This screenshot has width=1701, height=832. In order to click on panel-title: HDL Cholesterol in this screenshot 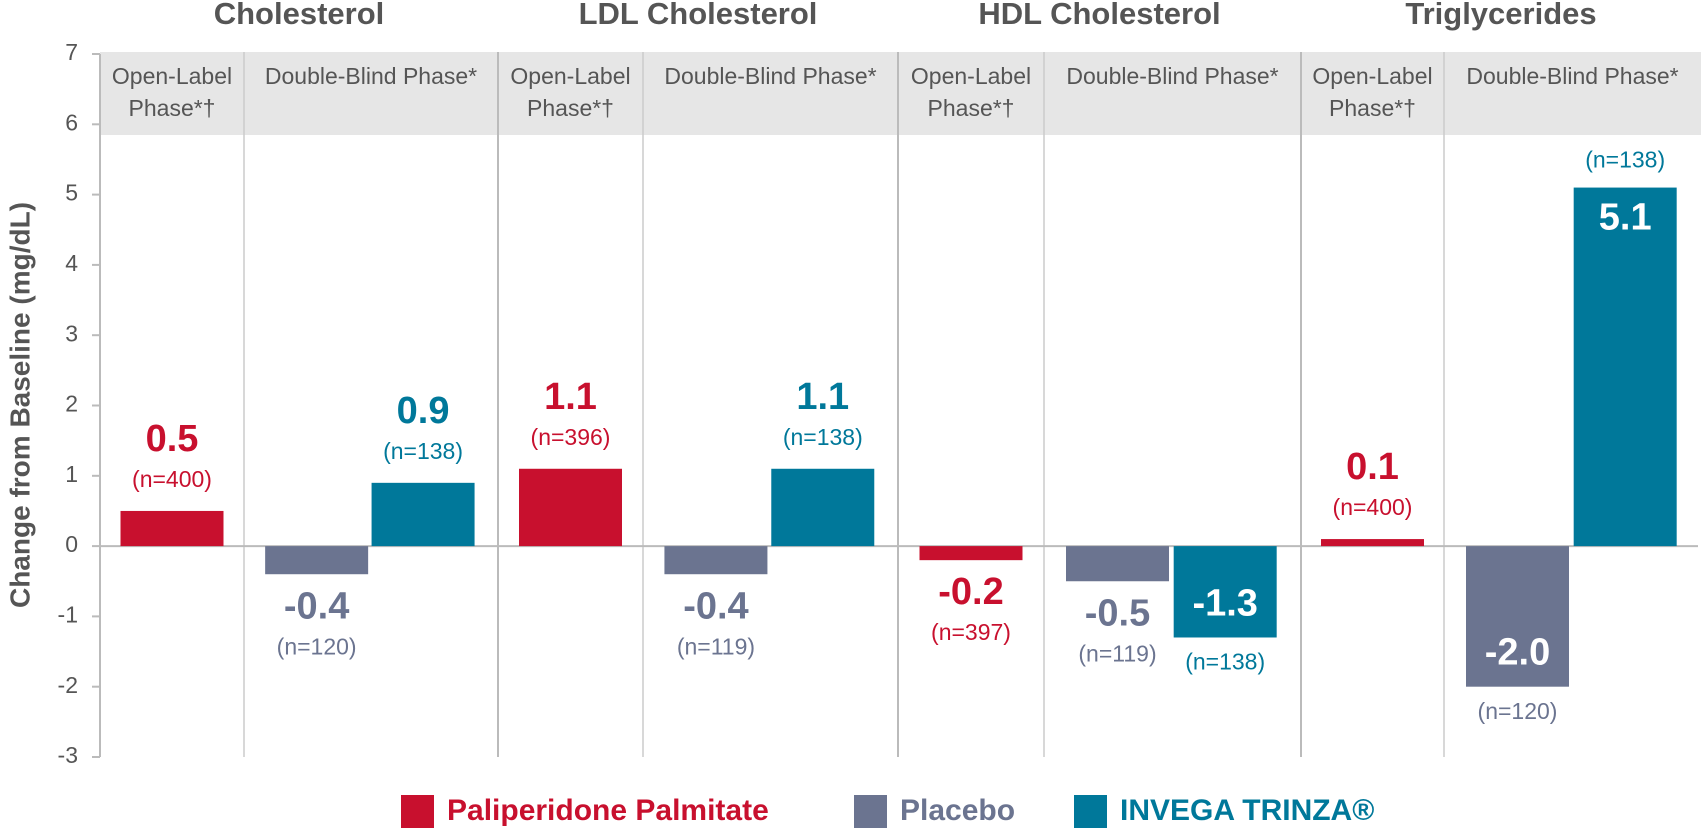, I will do `click(1099, 15)`.